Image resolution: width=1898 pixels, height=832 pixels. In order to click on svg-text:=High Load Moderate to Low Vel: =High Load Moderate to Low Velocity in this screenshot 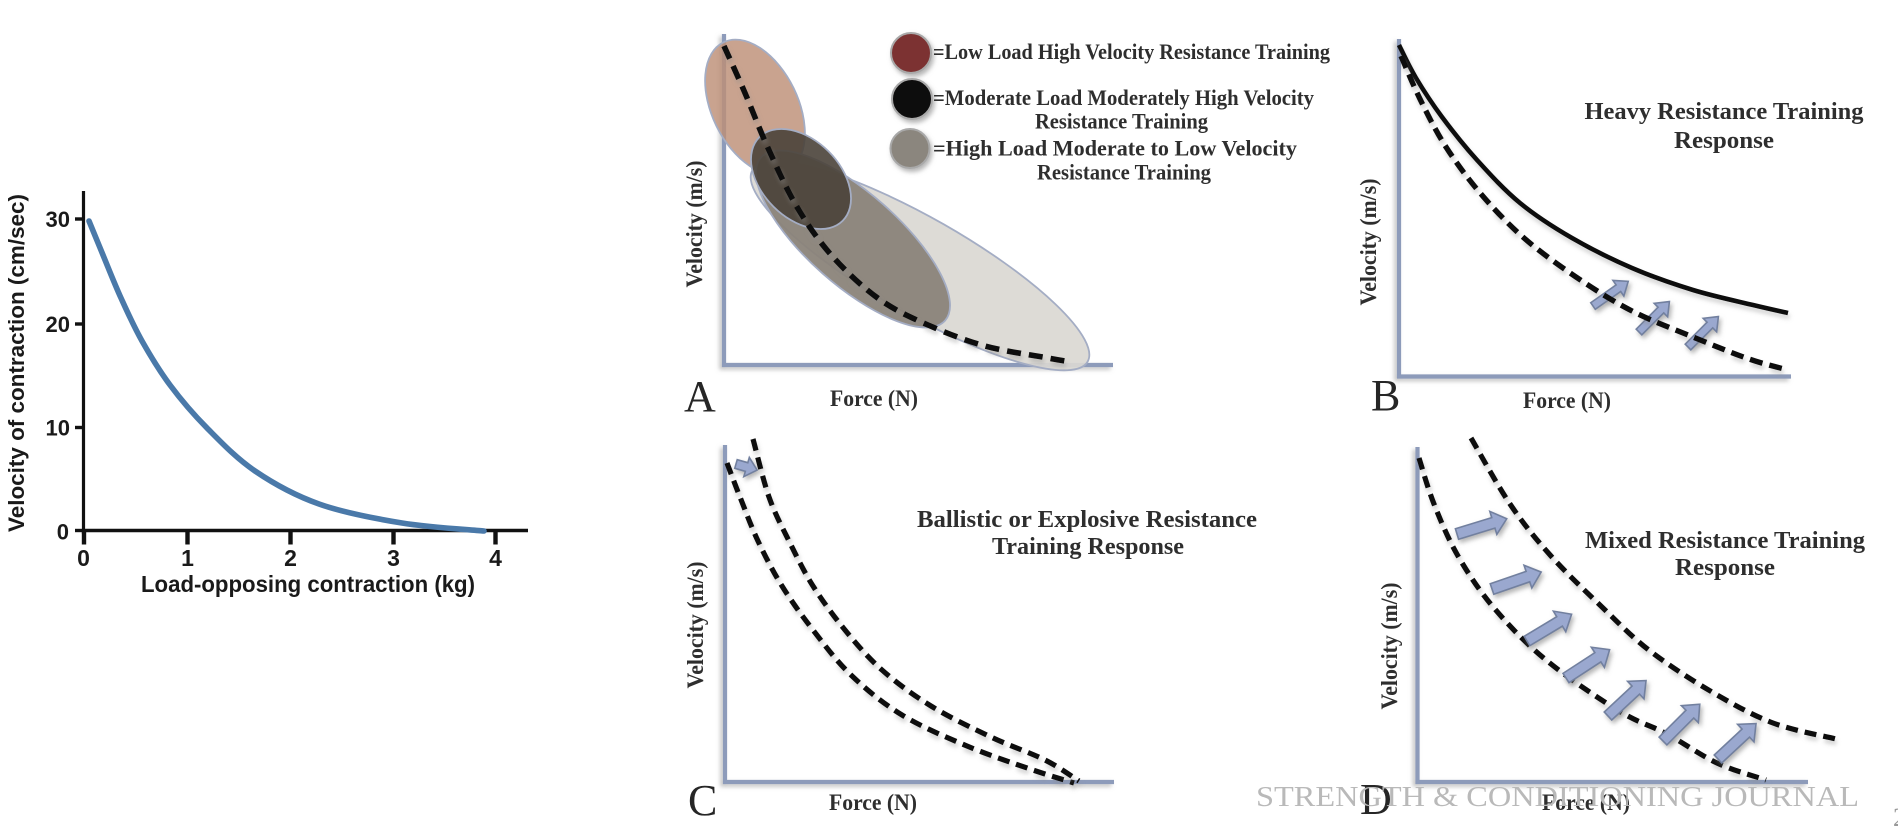, I will do `click(1115, 148)`.